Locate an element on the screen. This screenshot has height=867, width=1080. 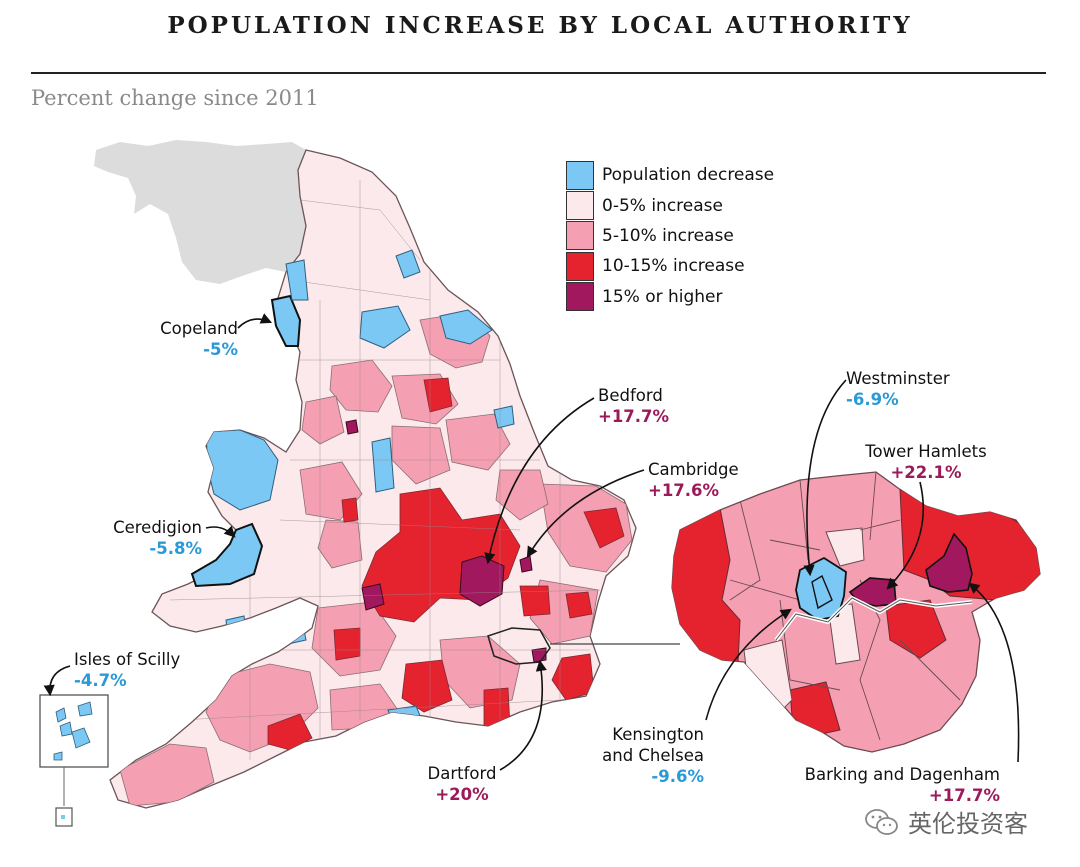
annotation-value: -6.9% is located at coordinates (872, 399).